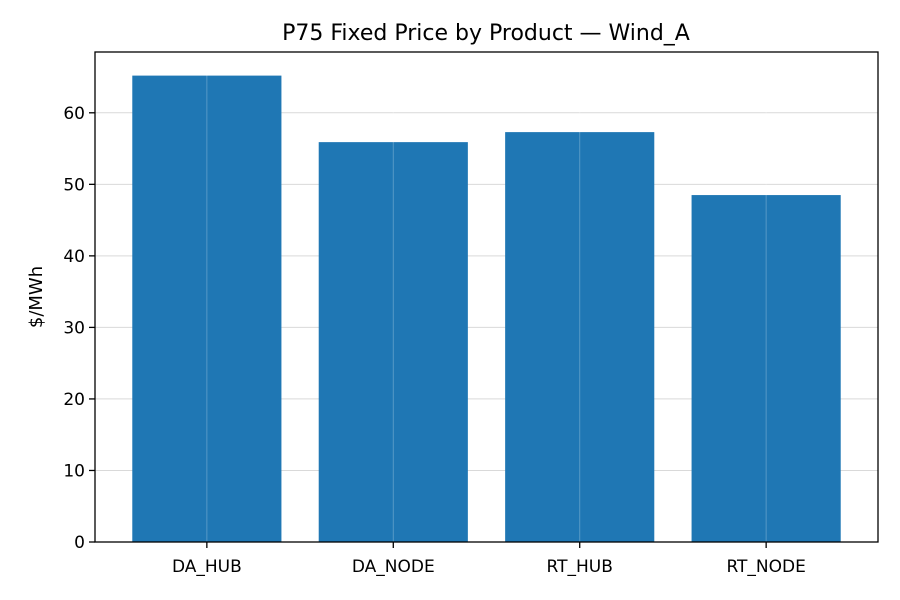 The height and width of the screenshot is (600, 900). I want to click on x-tick-label: RT_NODE, so click(765, 567).